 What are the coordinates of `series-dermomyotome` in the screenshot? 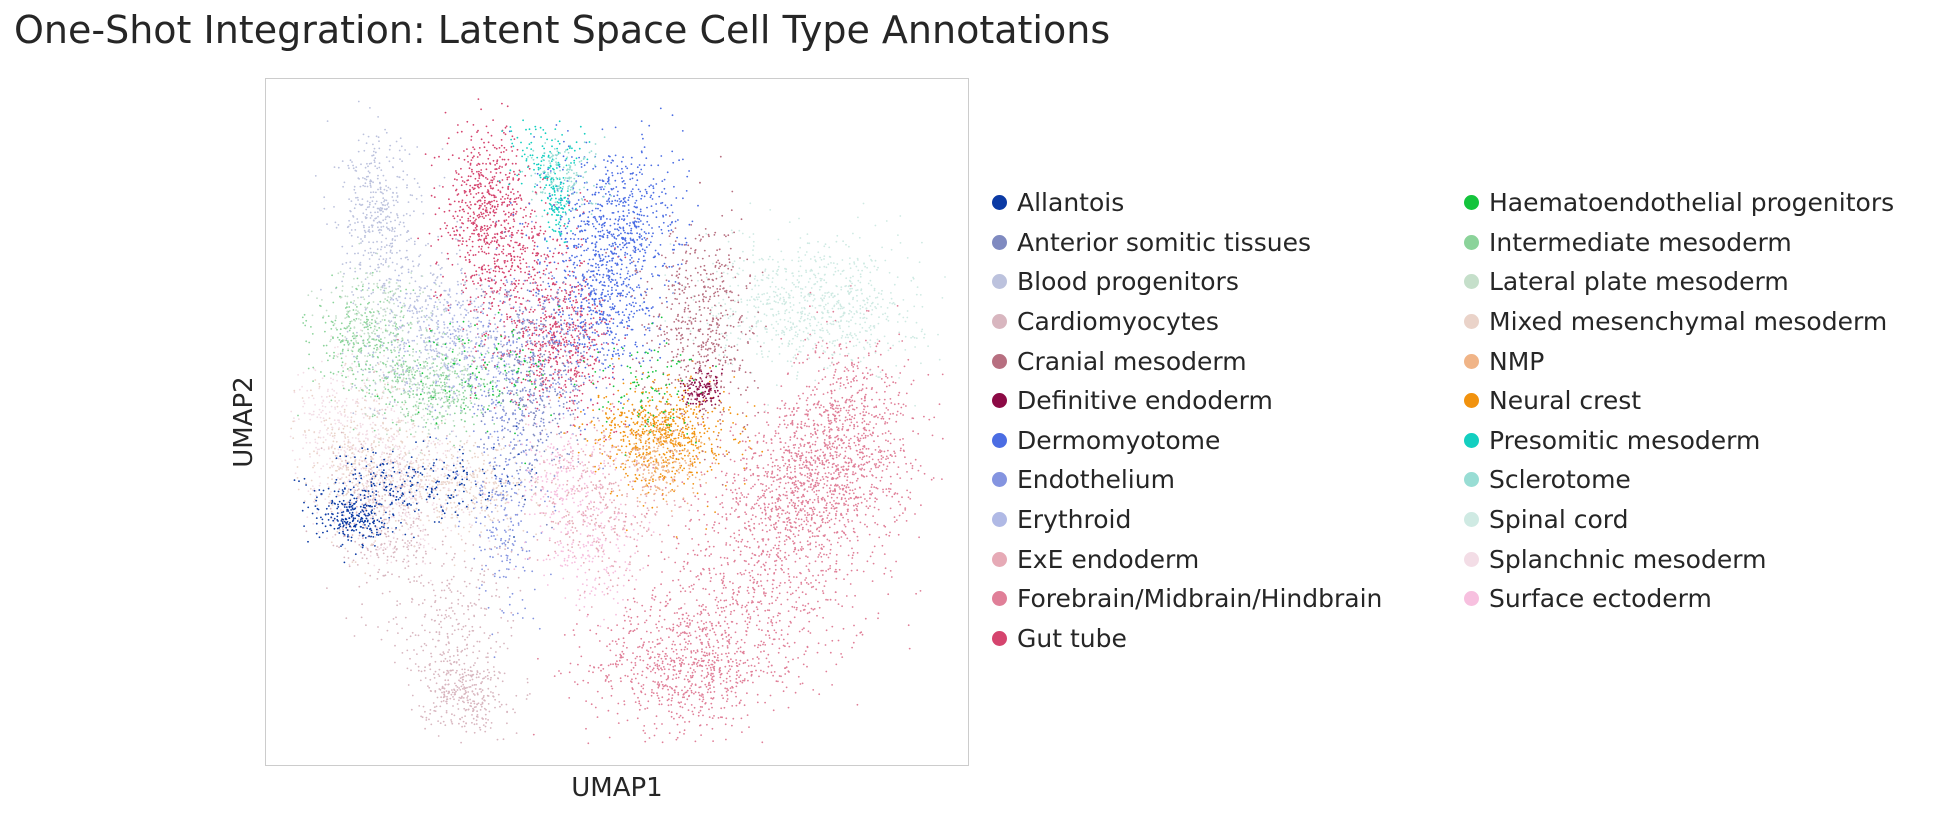 It's located at (603, 269).